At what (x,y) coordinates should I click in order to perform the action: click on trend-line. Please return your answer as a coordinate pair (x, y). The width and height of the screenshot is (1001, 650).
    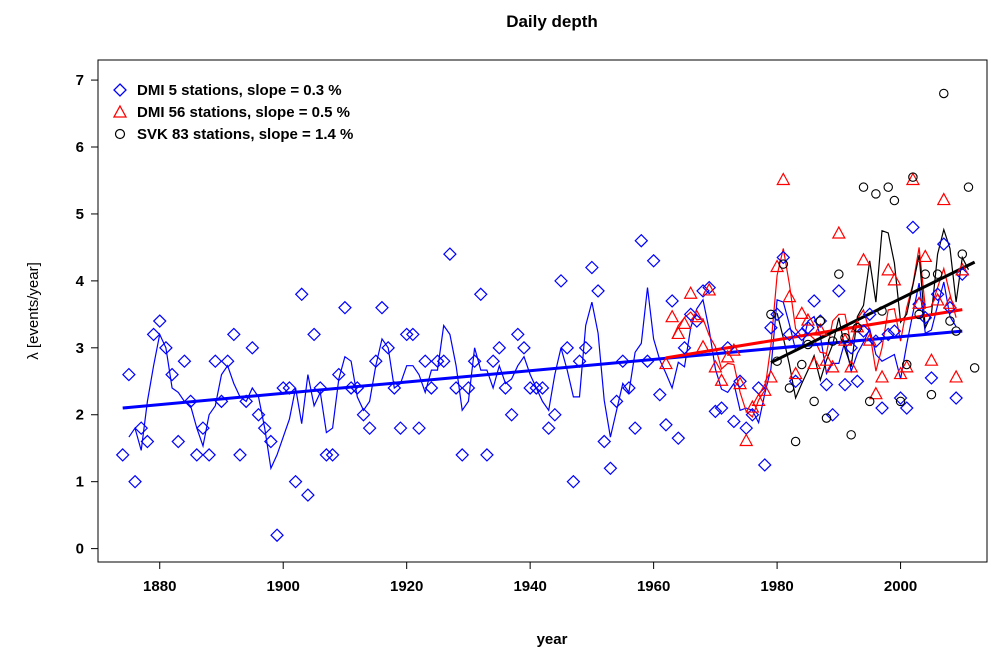
    Looking at the image, I should click on (873, 312).